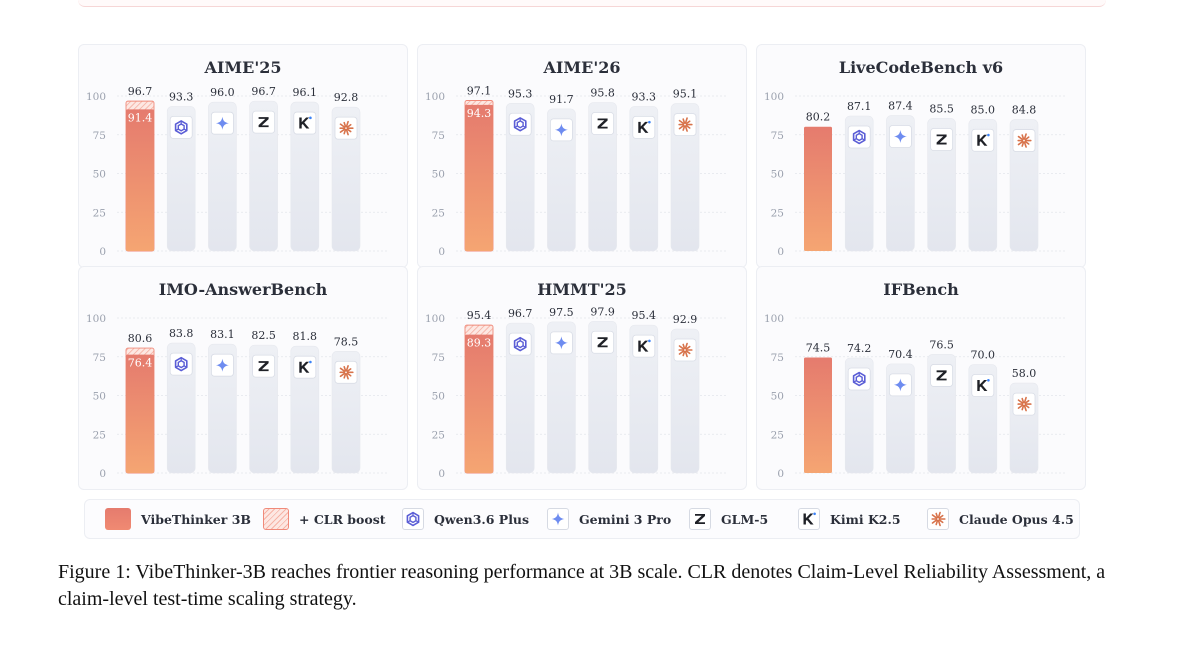 The height and width of the screenshot is (664, 1200). I want to click on data-label-gemini: 87.4, so click(900, 106).